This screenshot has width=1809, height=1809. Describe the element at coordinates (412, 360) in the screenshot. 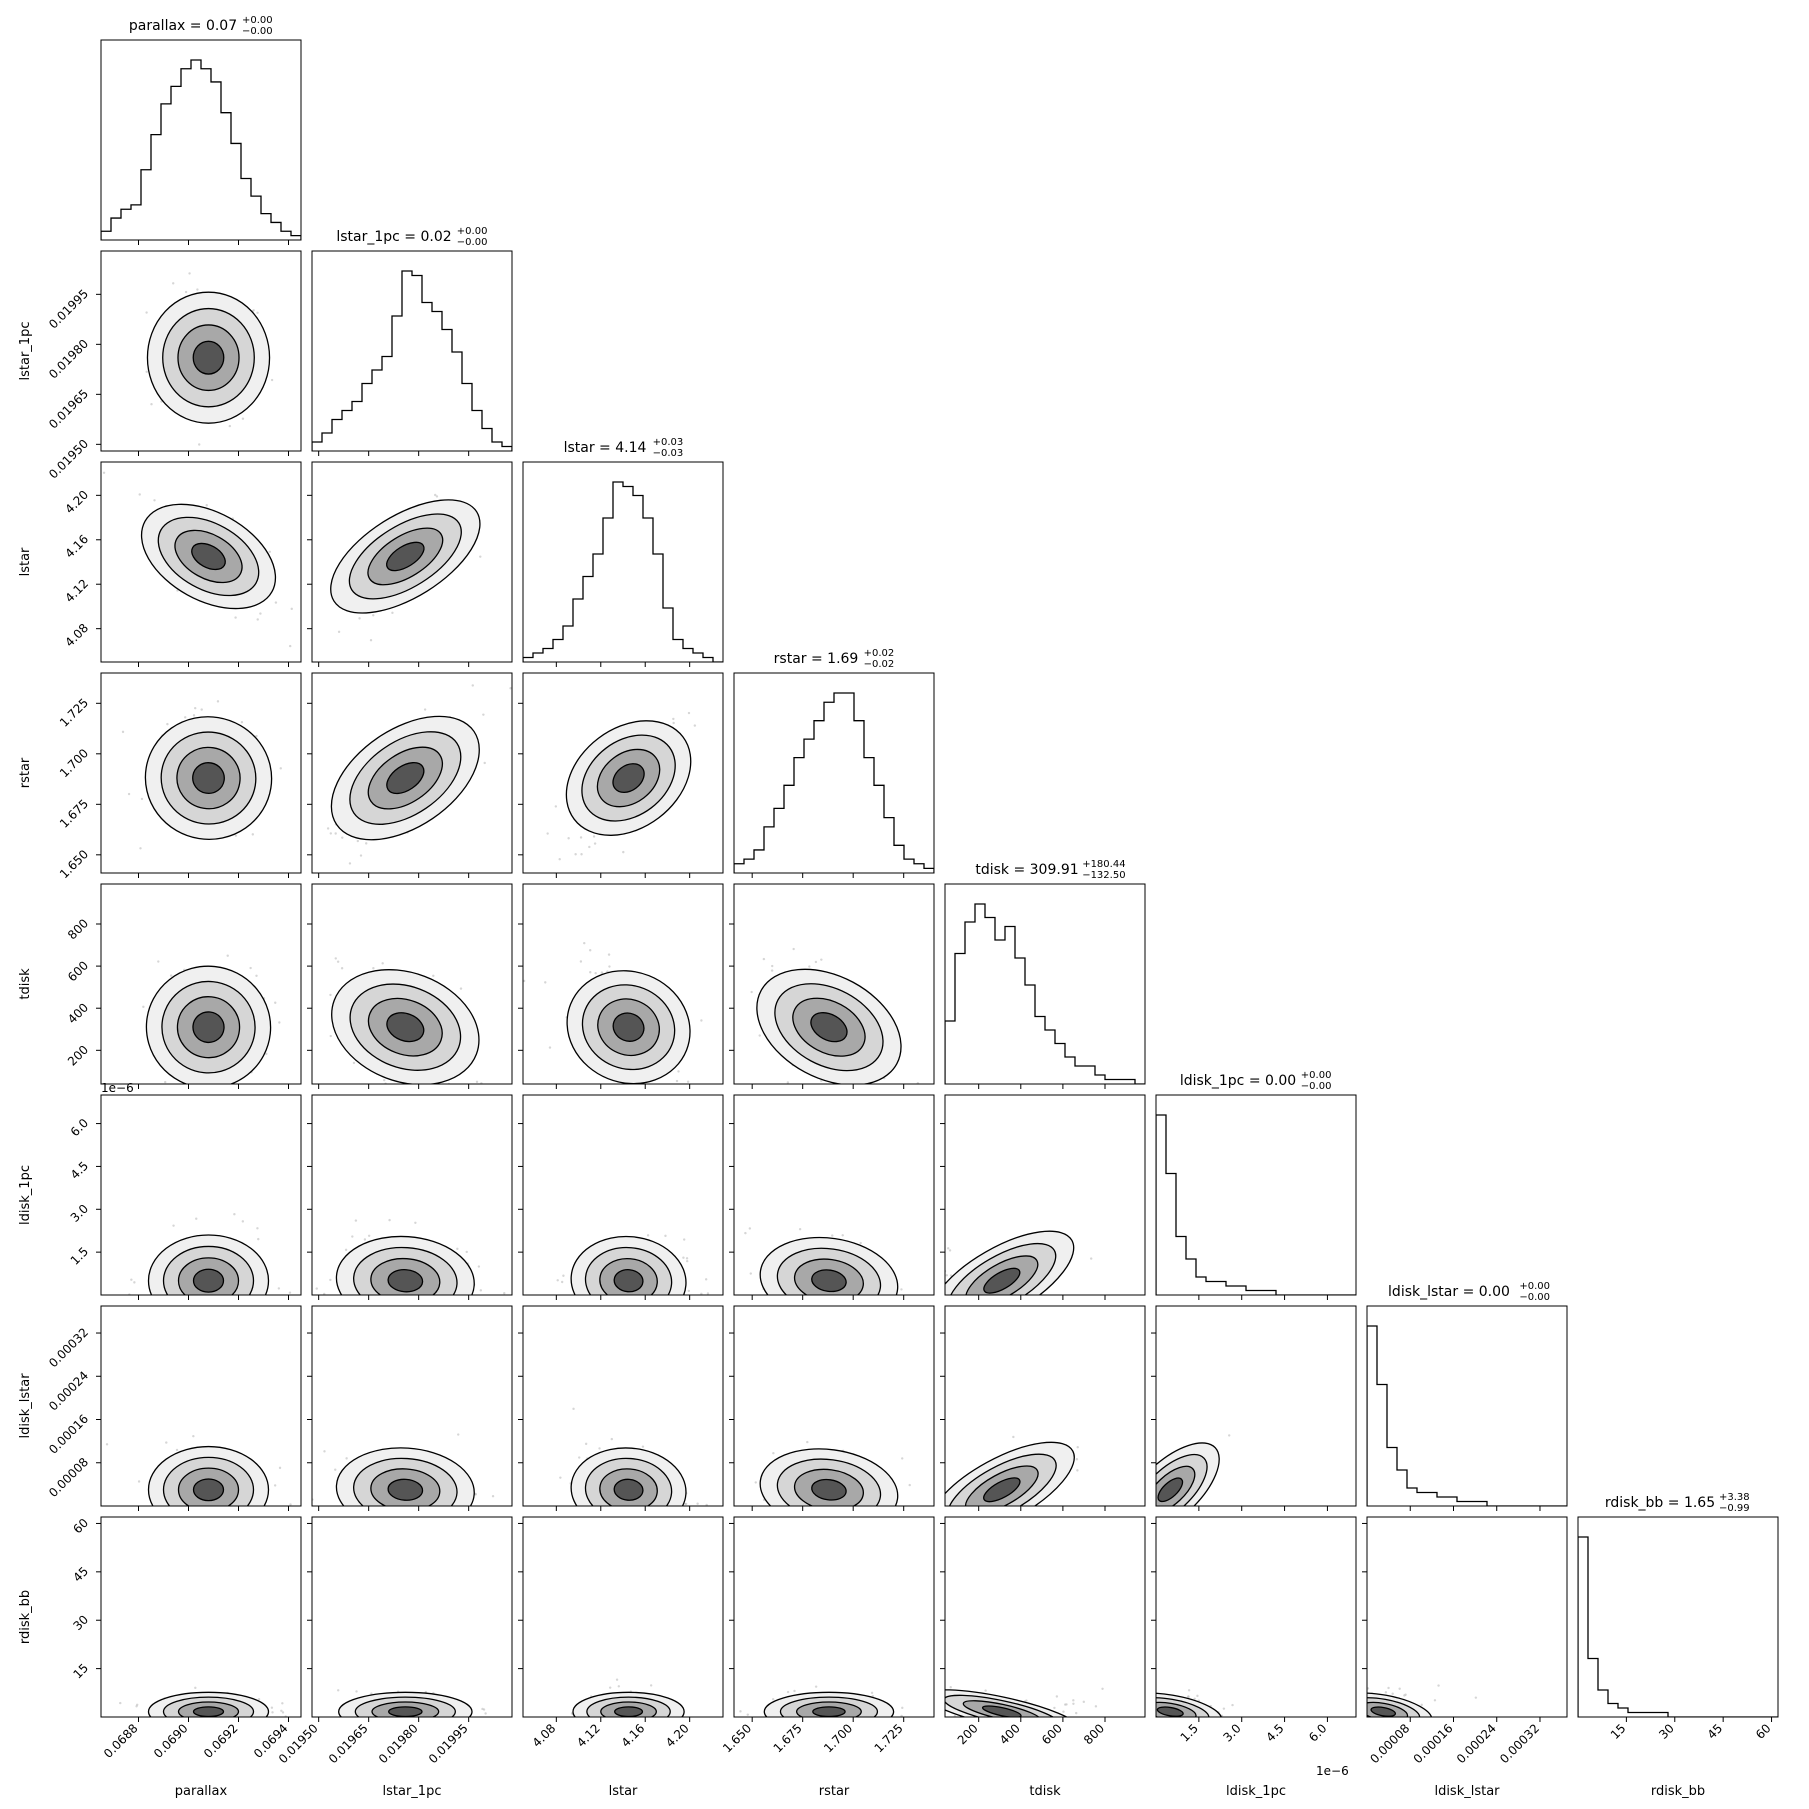

I see `histogram-lstar_1pc` at that location.